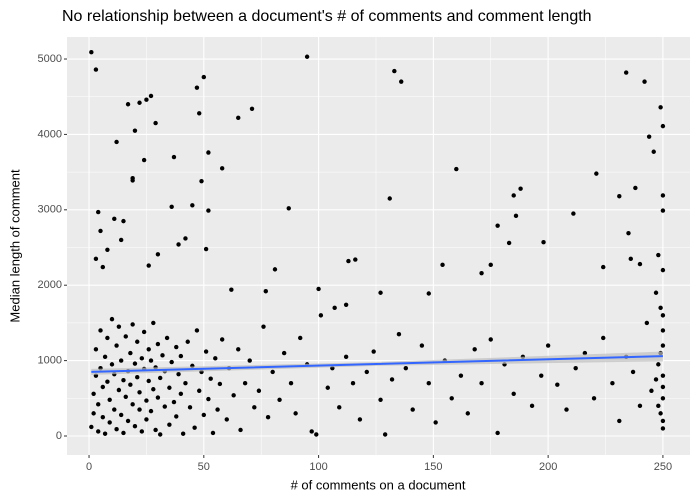 This screenshot has height=500, width=700. Describe the element at coordinates (50, 210) in the screenshot. I see `y-tick-label: 3000` at that location.